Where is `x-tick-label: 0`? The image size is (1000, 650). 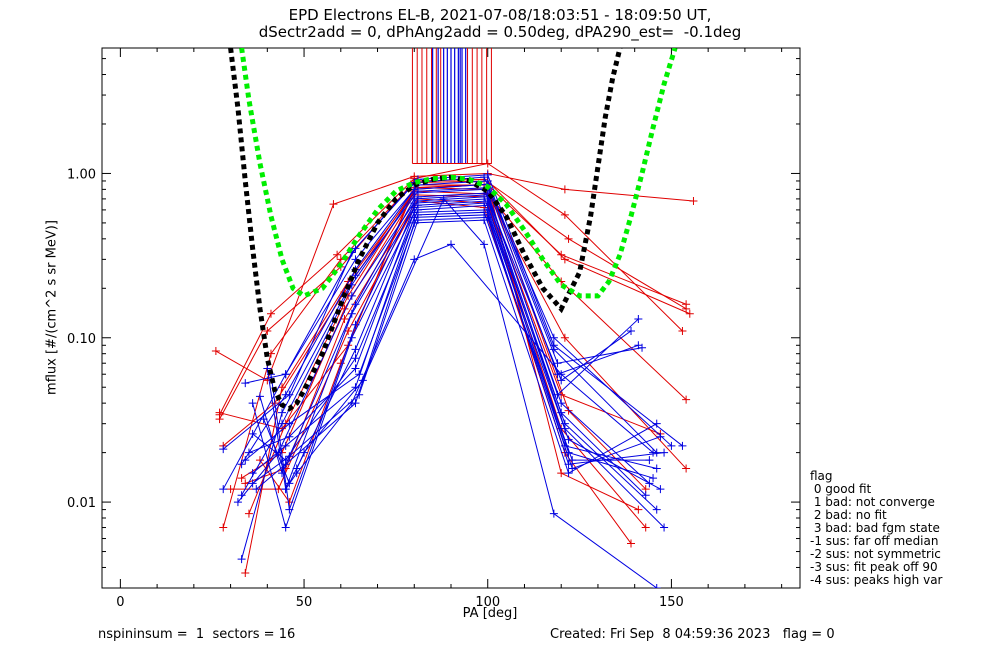
x-tick-label: 0 is located at coordinates (120, 602).